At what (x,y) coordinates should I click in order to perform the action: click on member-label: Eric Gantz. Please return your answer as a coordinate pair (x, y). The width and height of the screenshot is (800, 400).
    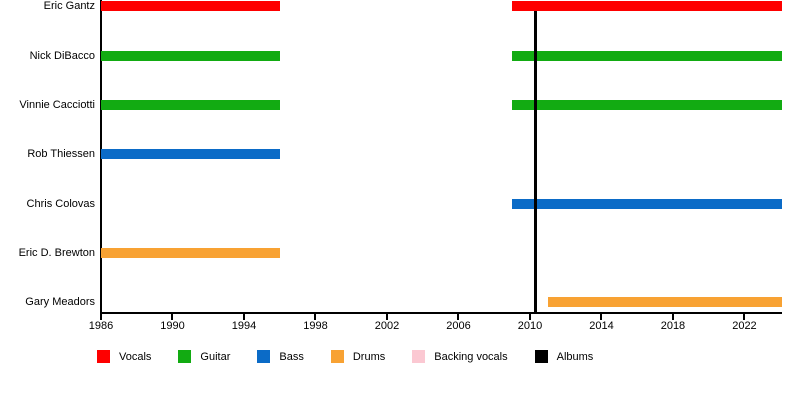
    Looking at the image, I should click on (69, 6).